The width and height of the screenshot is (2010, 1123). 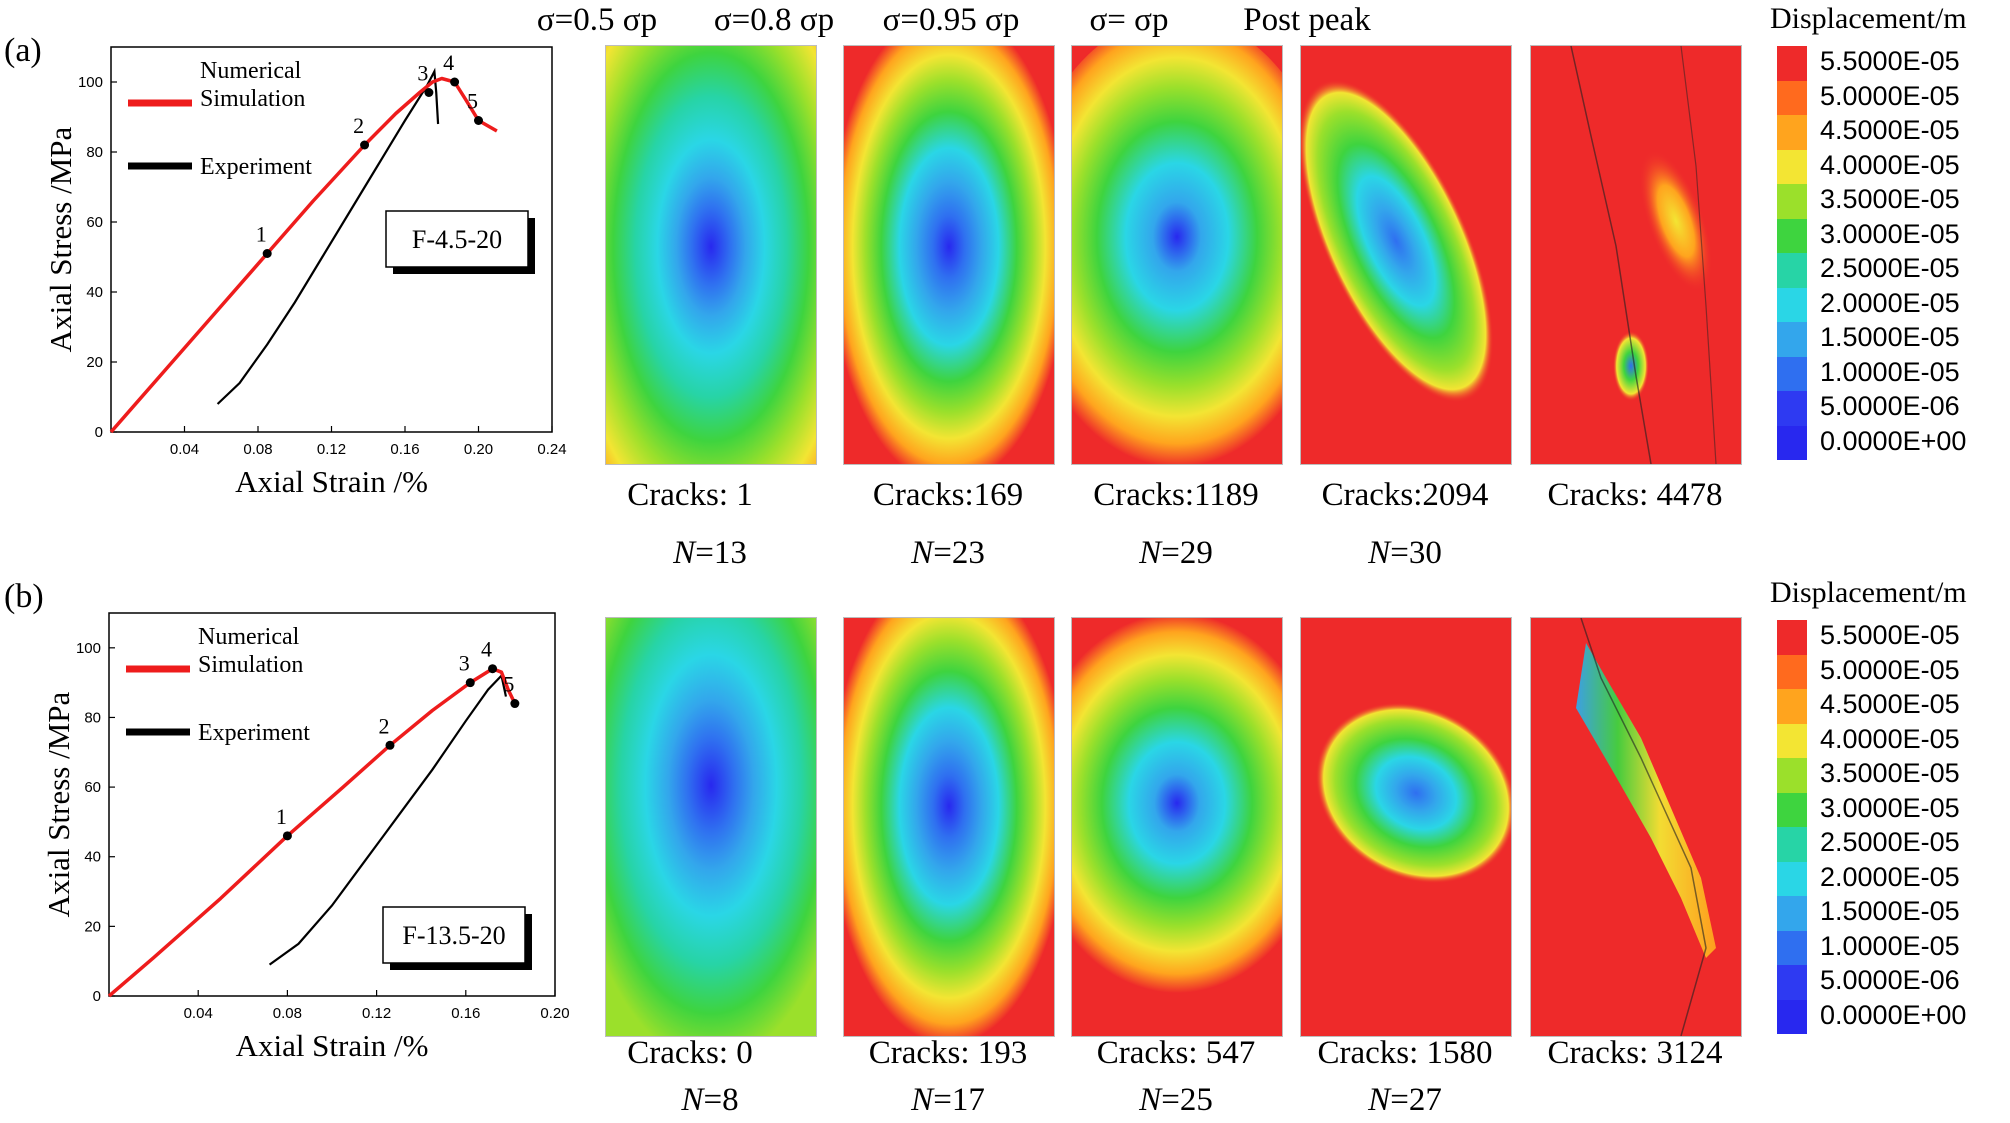 I want to click on legend-label: 5.5000E-05, so click(x=1890, y=635).